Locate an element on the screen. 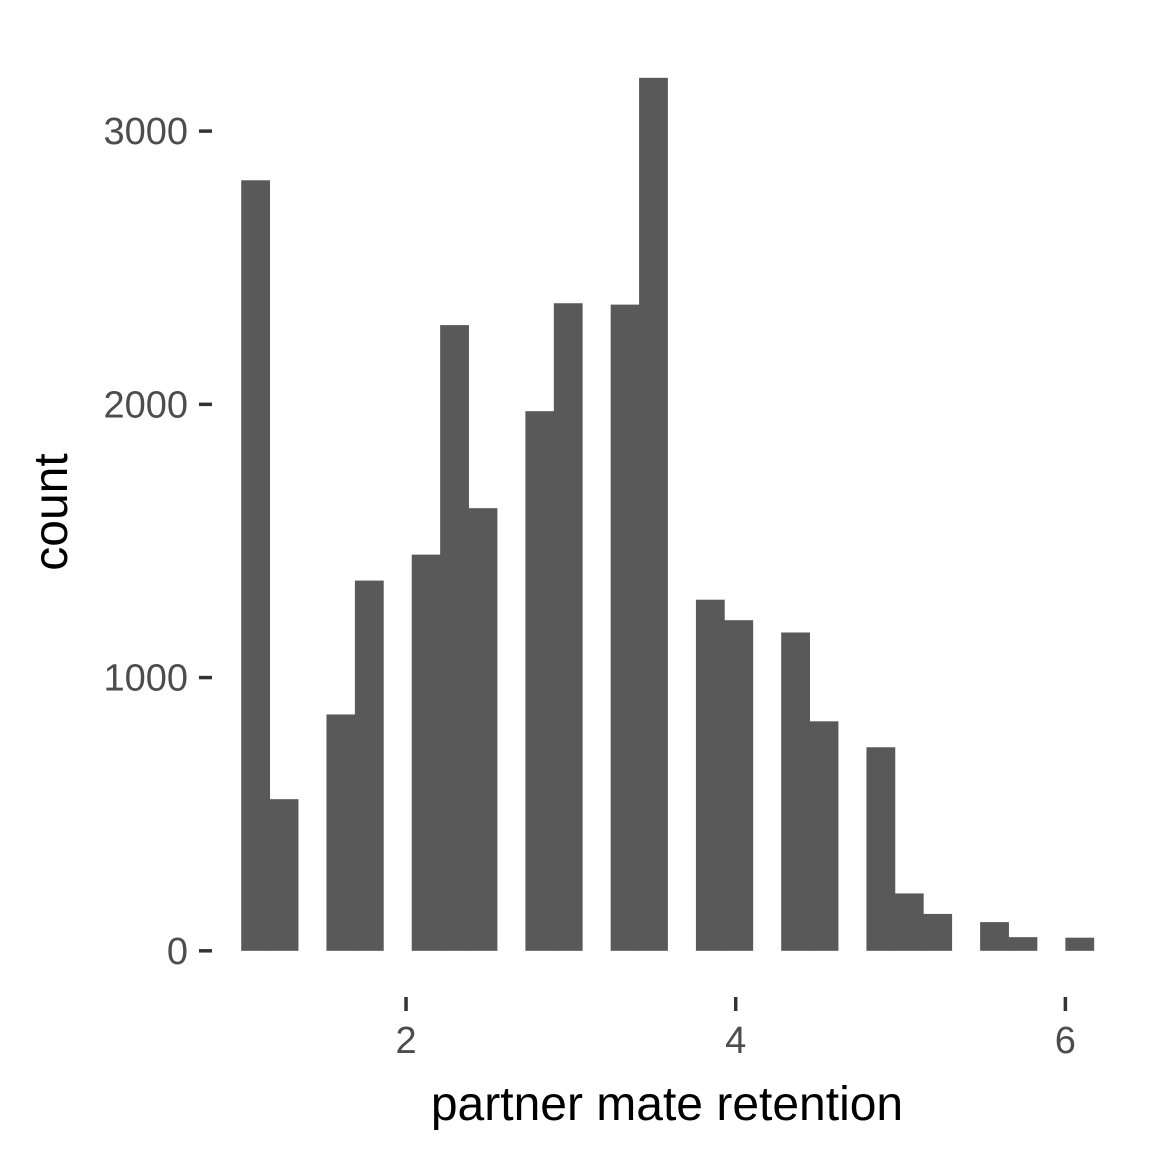 Image resolution: width=1152 pixels, height=1152 pixels. y-tick-label: 1000 is located at coordinates (145, 679).